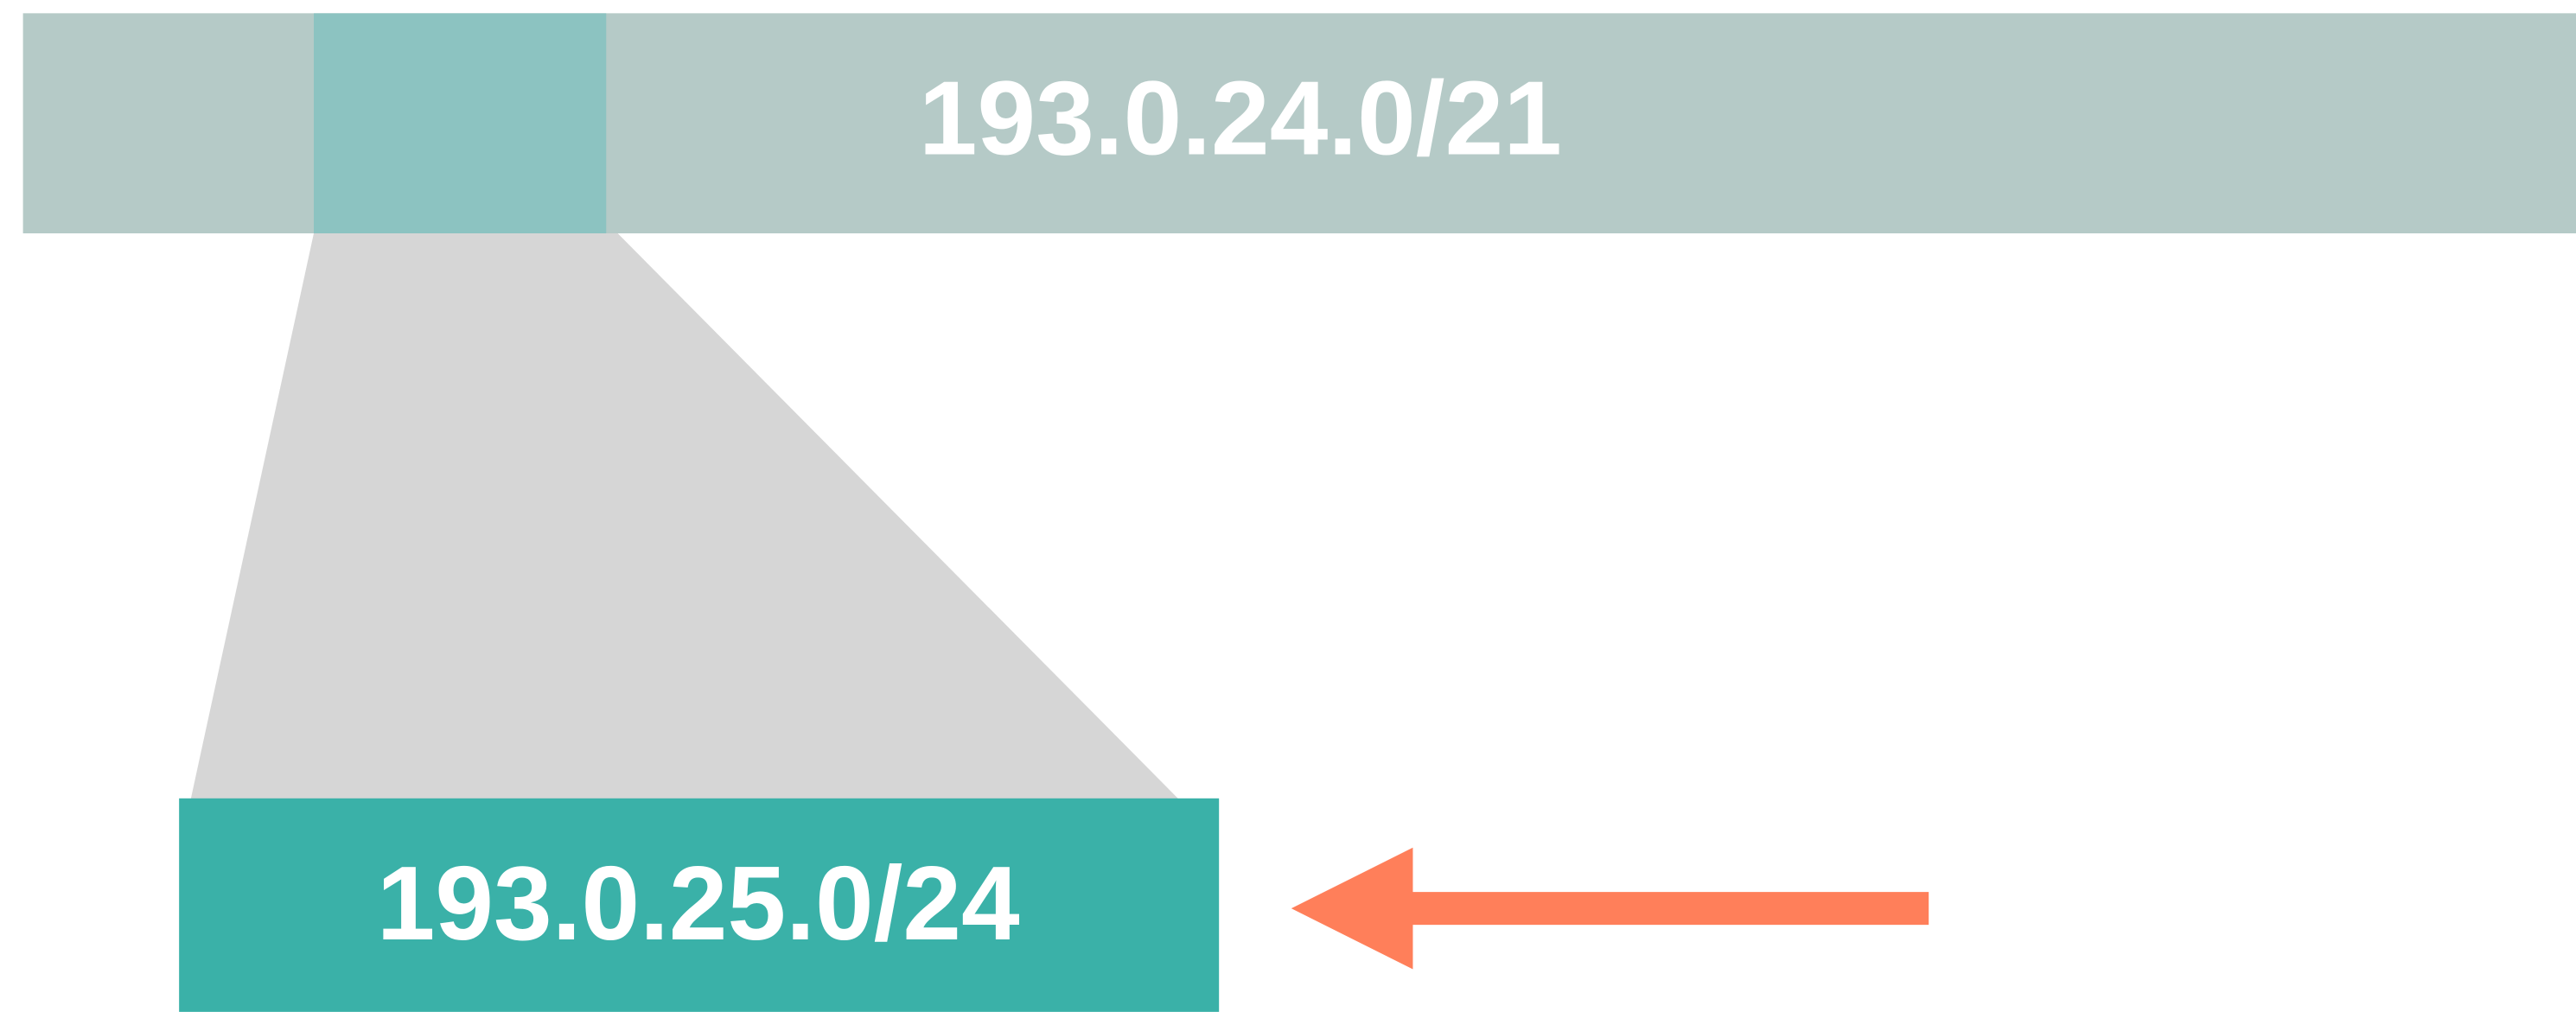 The height and width of the screenshot is (1012, 2576). I want to click on parent-label: 193.0.24.0/21, so click(1240, 119).